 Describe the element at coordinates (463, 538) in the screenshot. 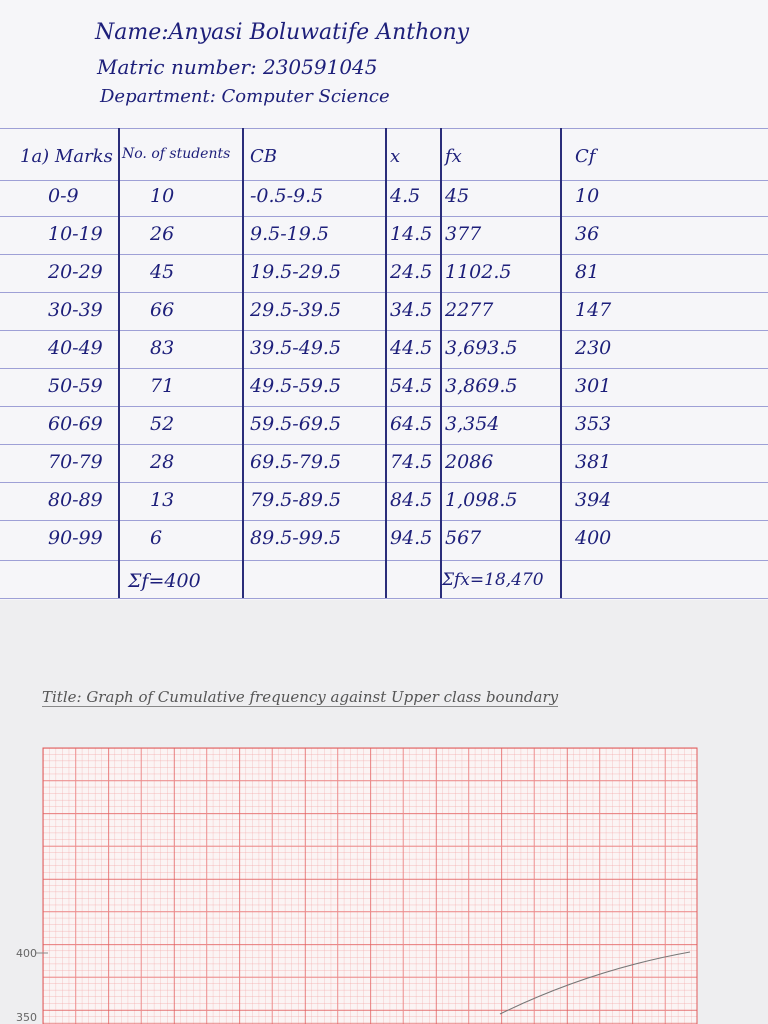

I see `table-cell: 567` at that location.